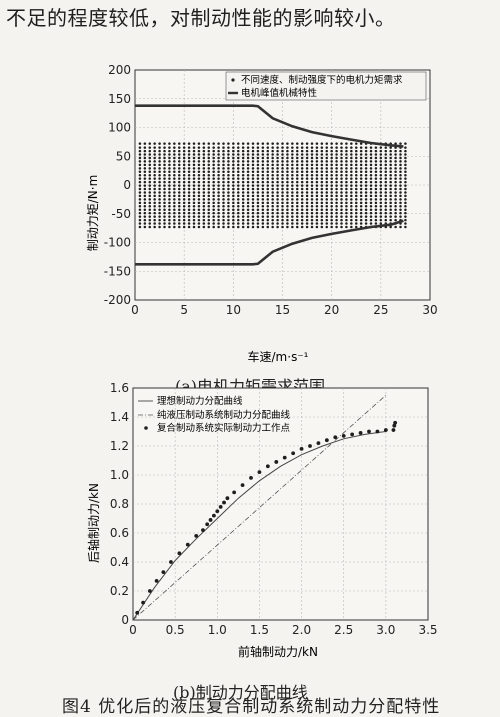 The height and width of the screenshot is (717, 500). I want to click on chart-b-legend-label-1: 纯液压制动系统制动力分配曲线, so click(224, 415).